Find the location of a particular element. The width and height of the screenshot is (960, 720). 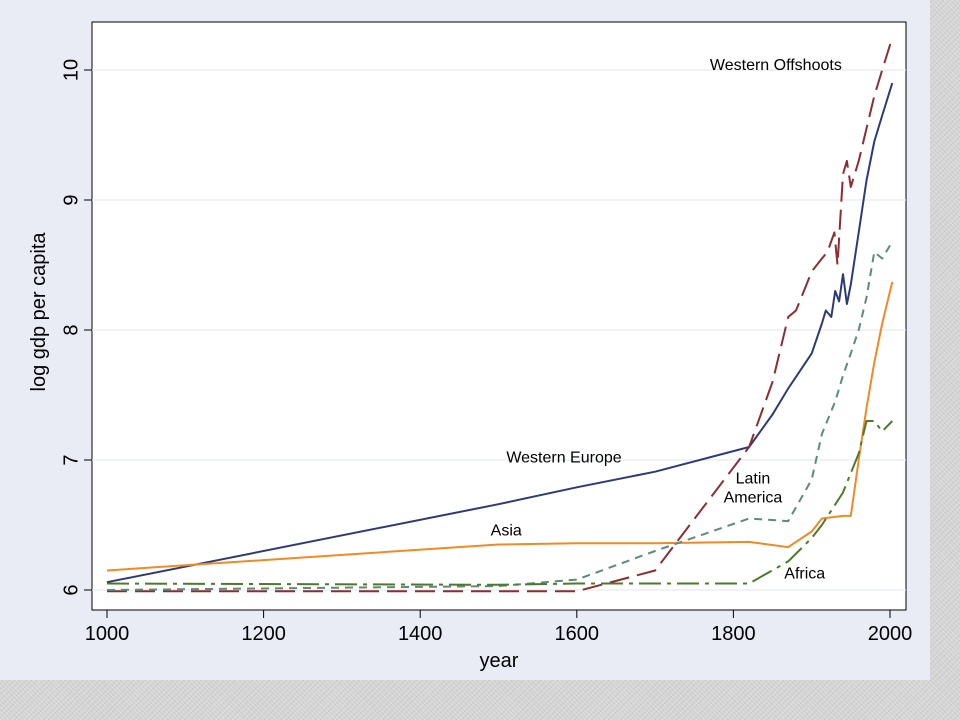

x-tick-label-1800: 1800 is located at coordinates (733, 634).